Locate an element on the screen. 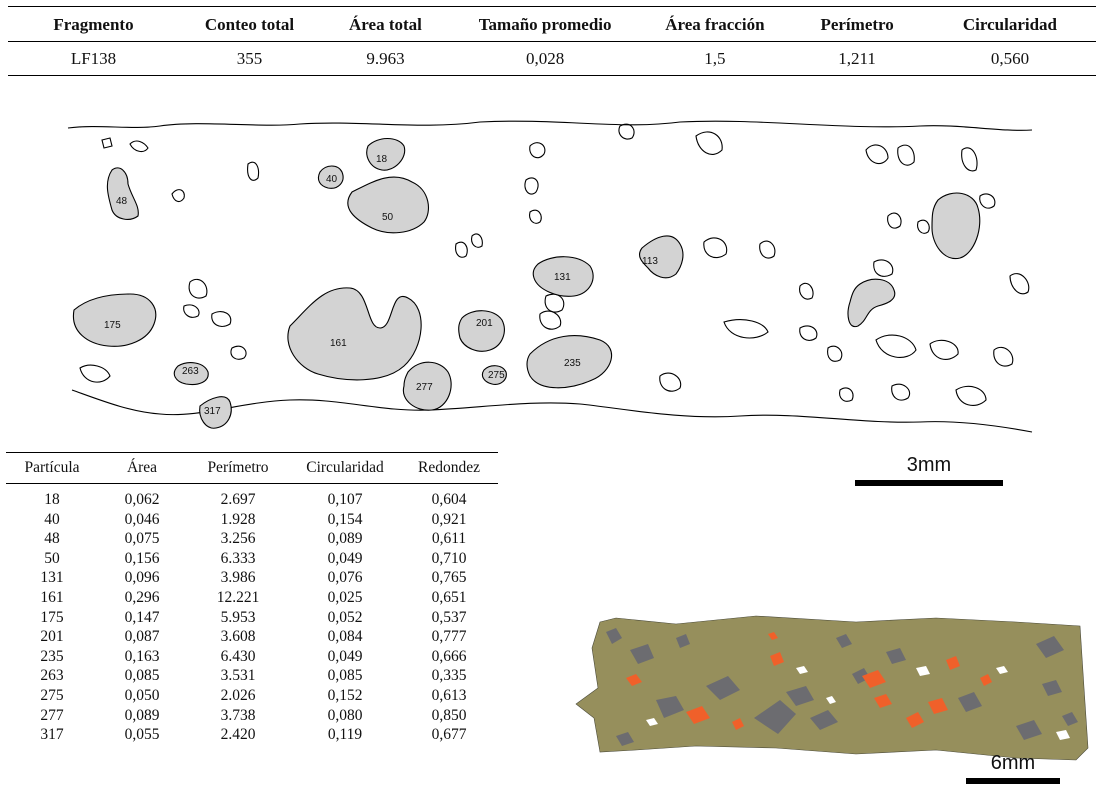  particle-cell: 0,850 is located at coordinates (449, 715).